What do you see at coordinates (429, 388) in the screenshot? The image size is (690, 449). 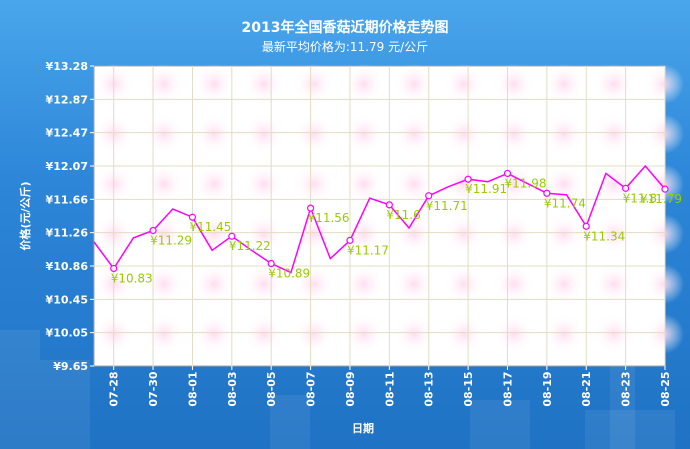 I see `x-tick-label: 08-13` at bounding box center [429, 388].